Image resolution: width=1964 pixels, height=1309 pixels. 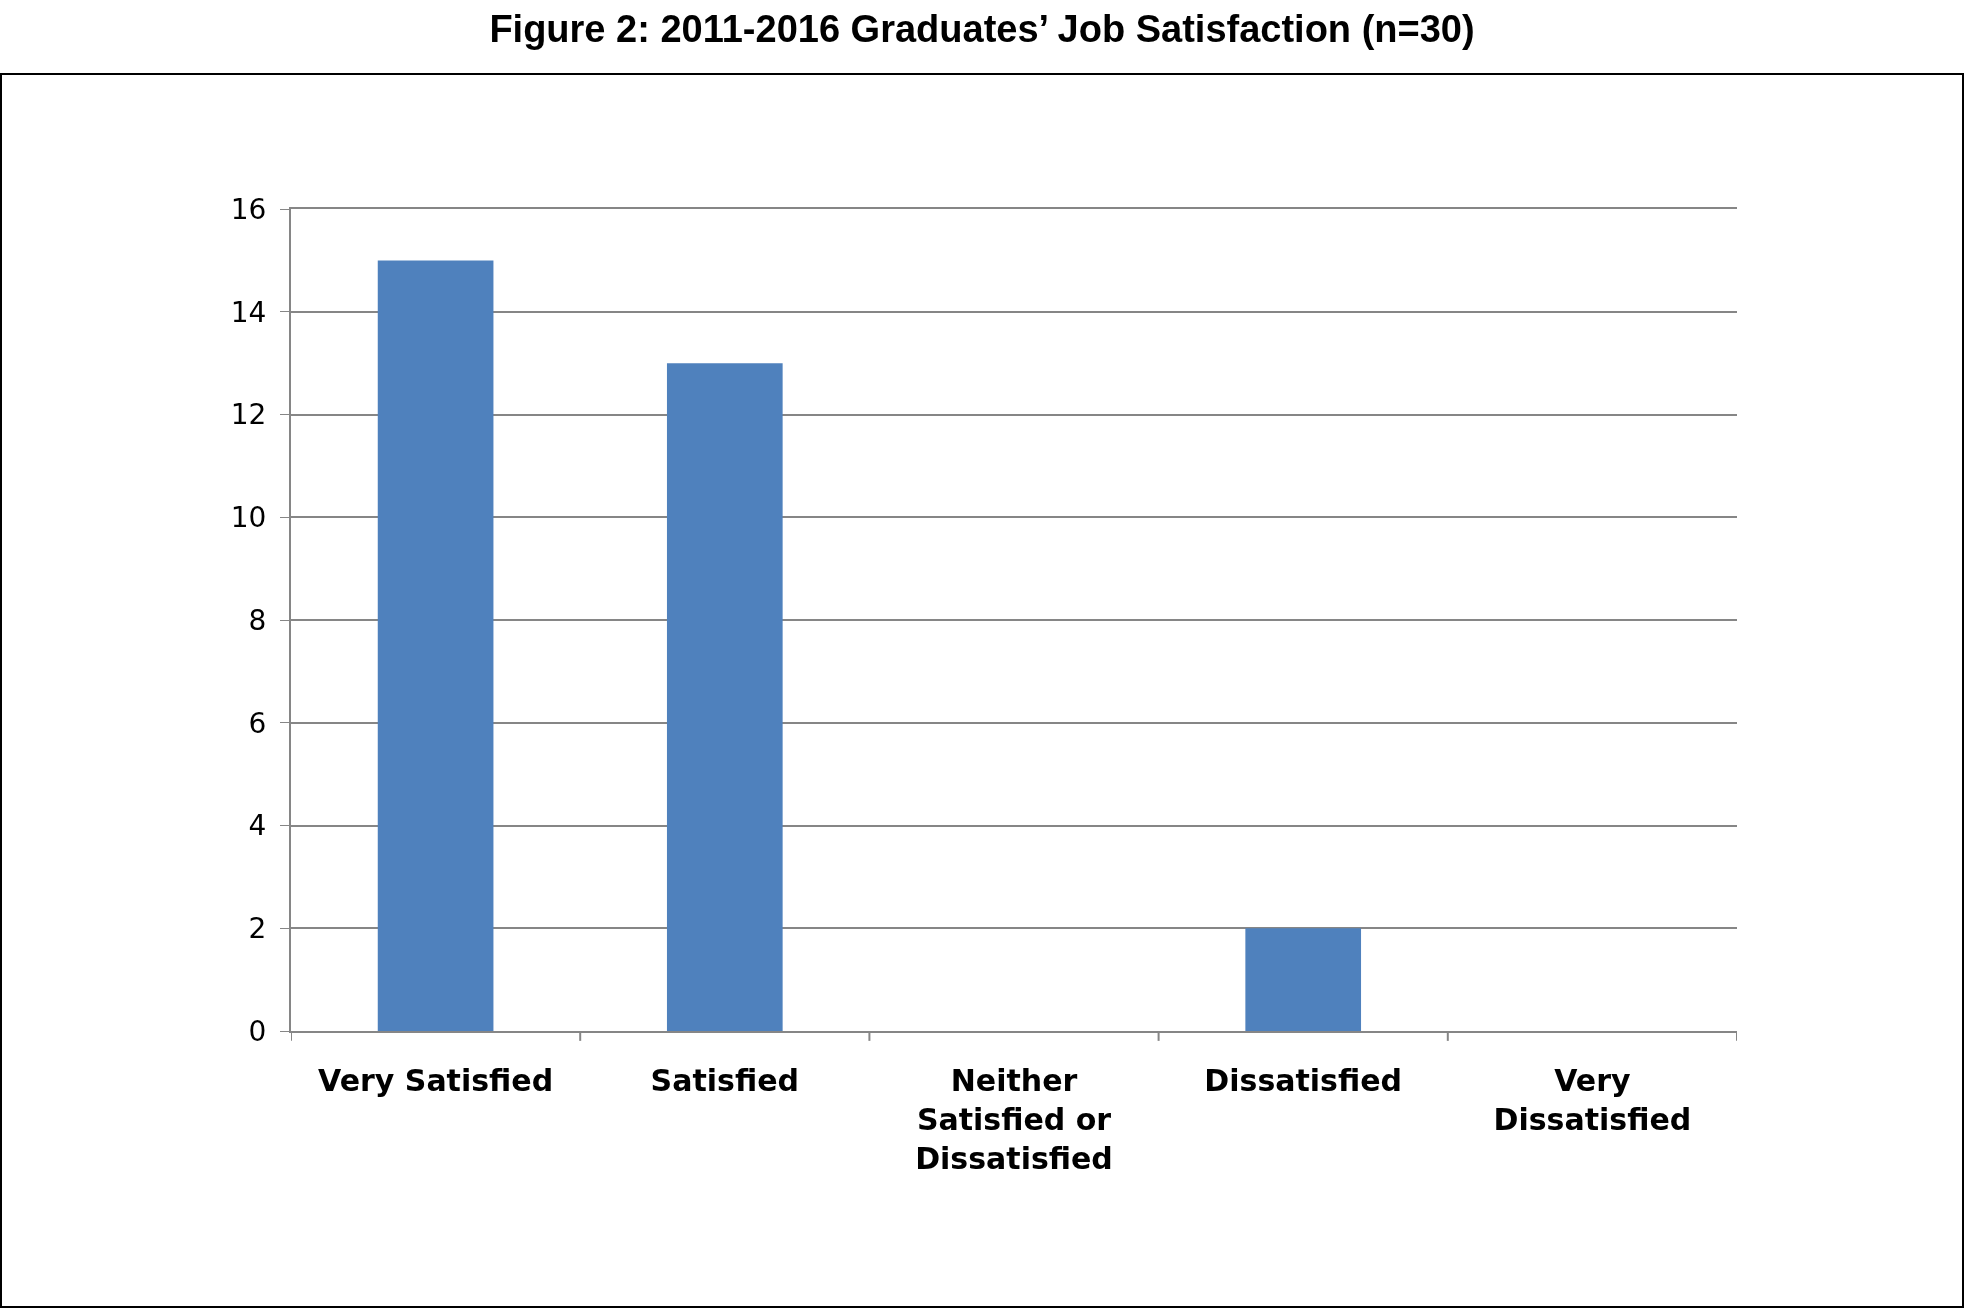 What do you see at coordinates (248, 312) in the screenshot?
I see `y-tick-label: 14` at bounding box center [248, 312].